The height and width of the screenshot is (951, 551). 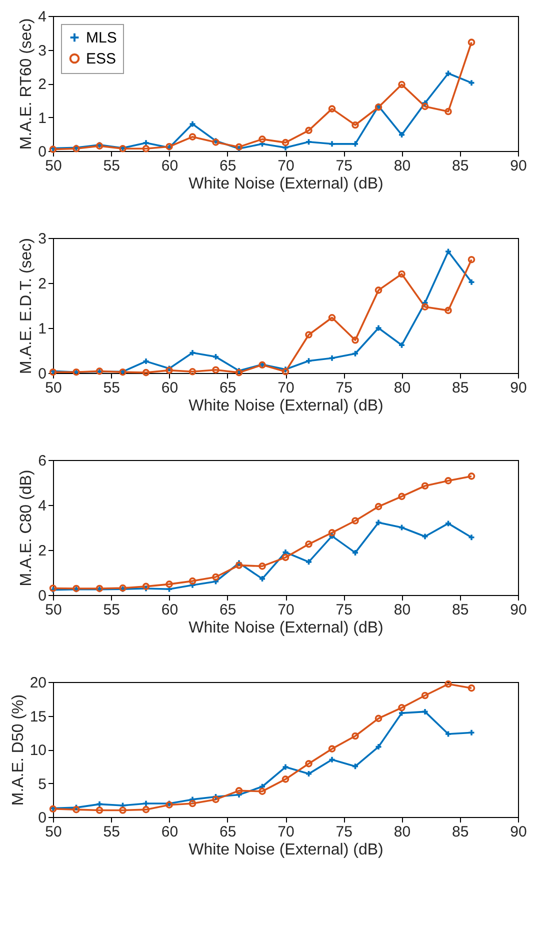 I want to click on y-axis-title: M.A.E. E.D.T. (sec), so click(x=27, y=306).